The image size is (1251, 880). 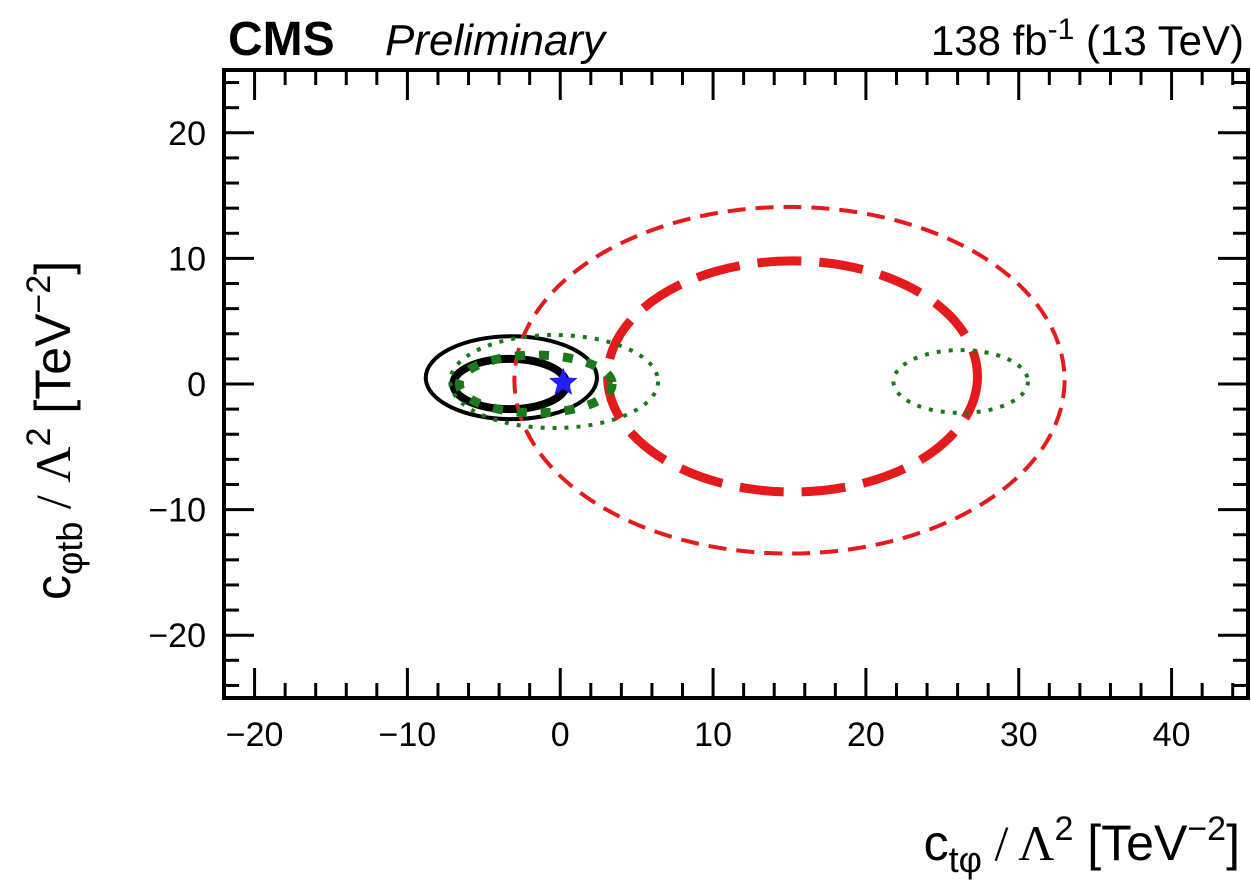 What do you see at coordinates (960, 381) in the screenshot?
I see `contour-green-outer-right` at bounding box center [960, 381].